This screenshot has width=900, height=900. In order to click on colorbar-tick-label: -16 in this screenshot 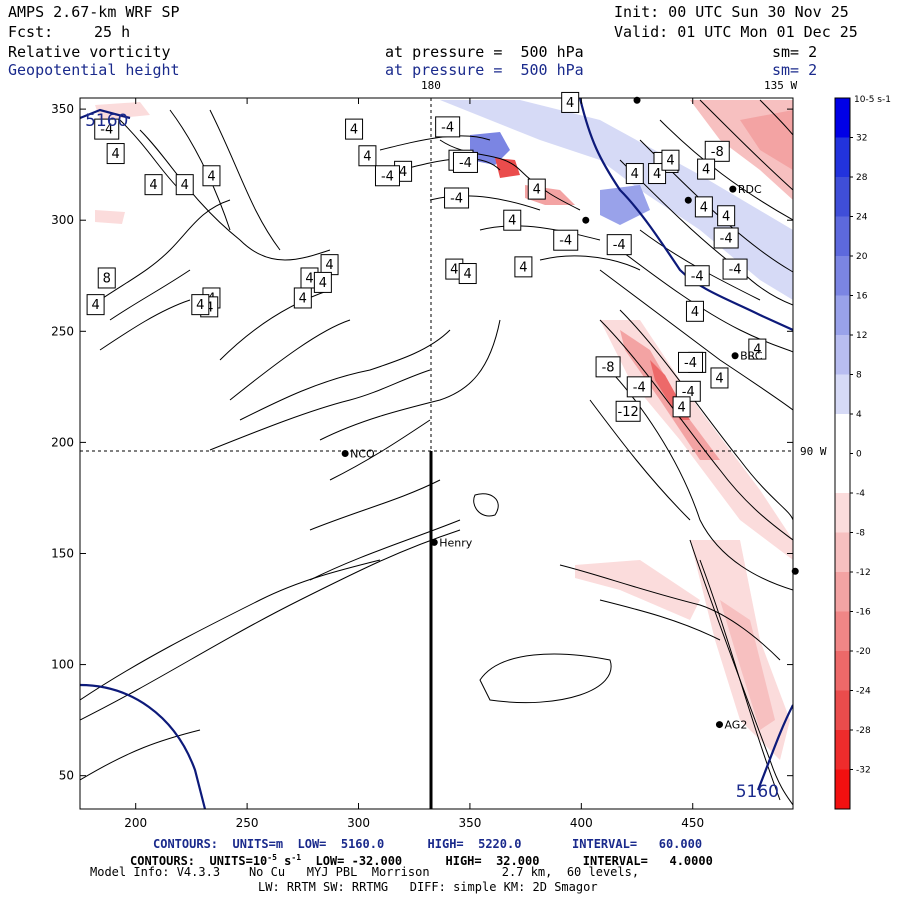, I will do `click(863, 613)`.